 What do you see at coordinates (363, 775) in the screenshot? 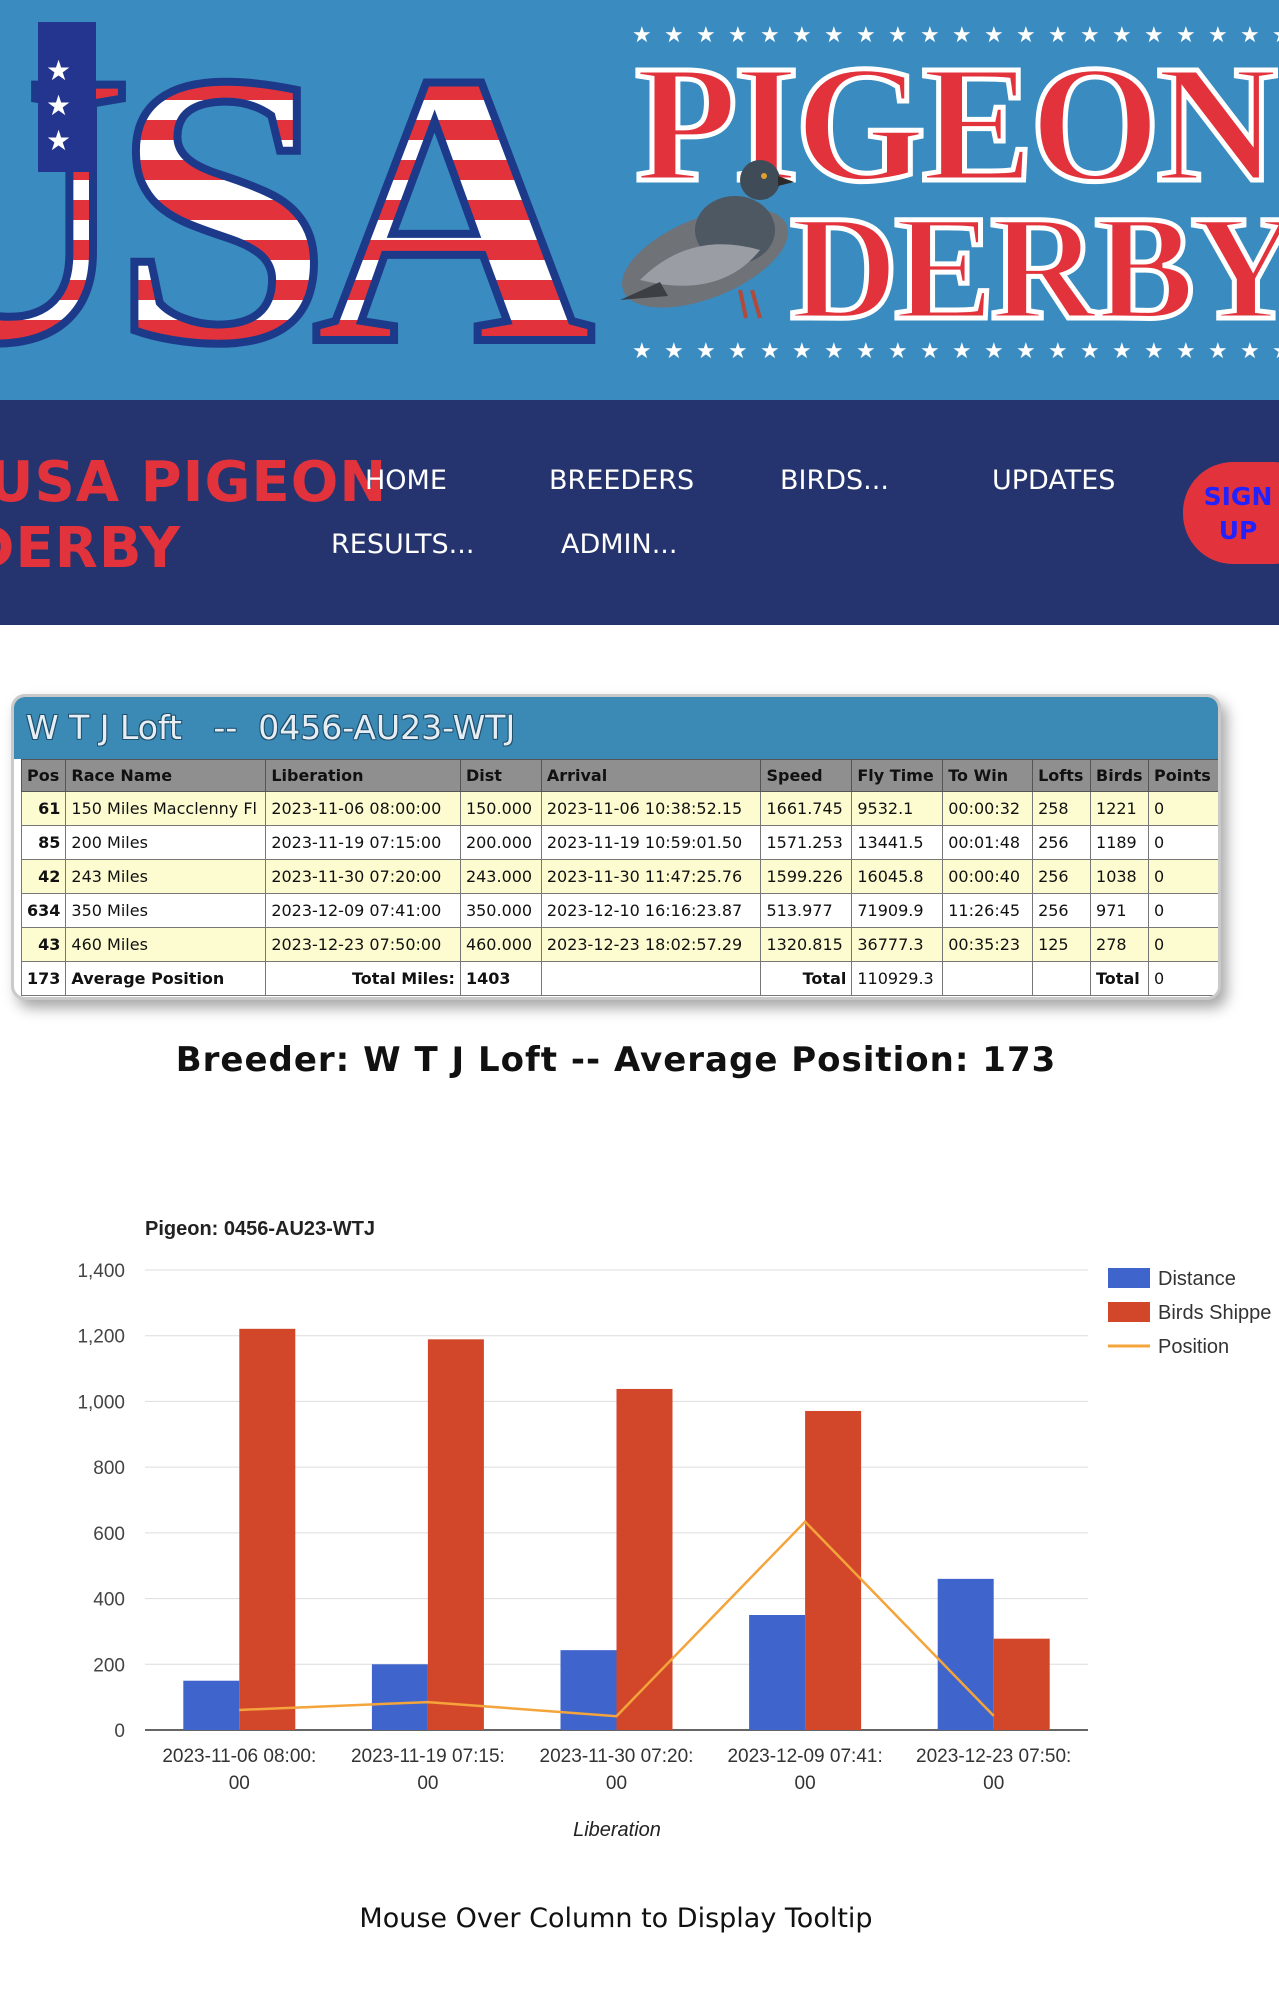
I see `col-header-liberation: Liberation` at bounding box center [363, 775].